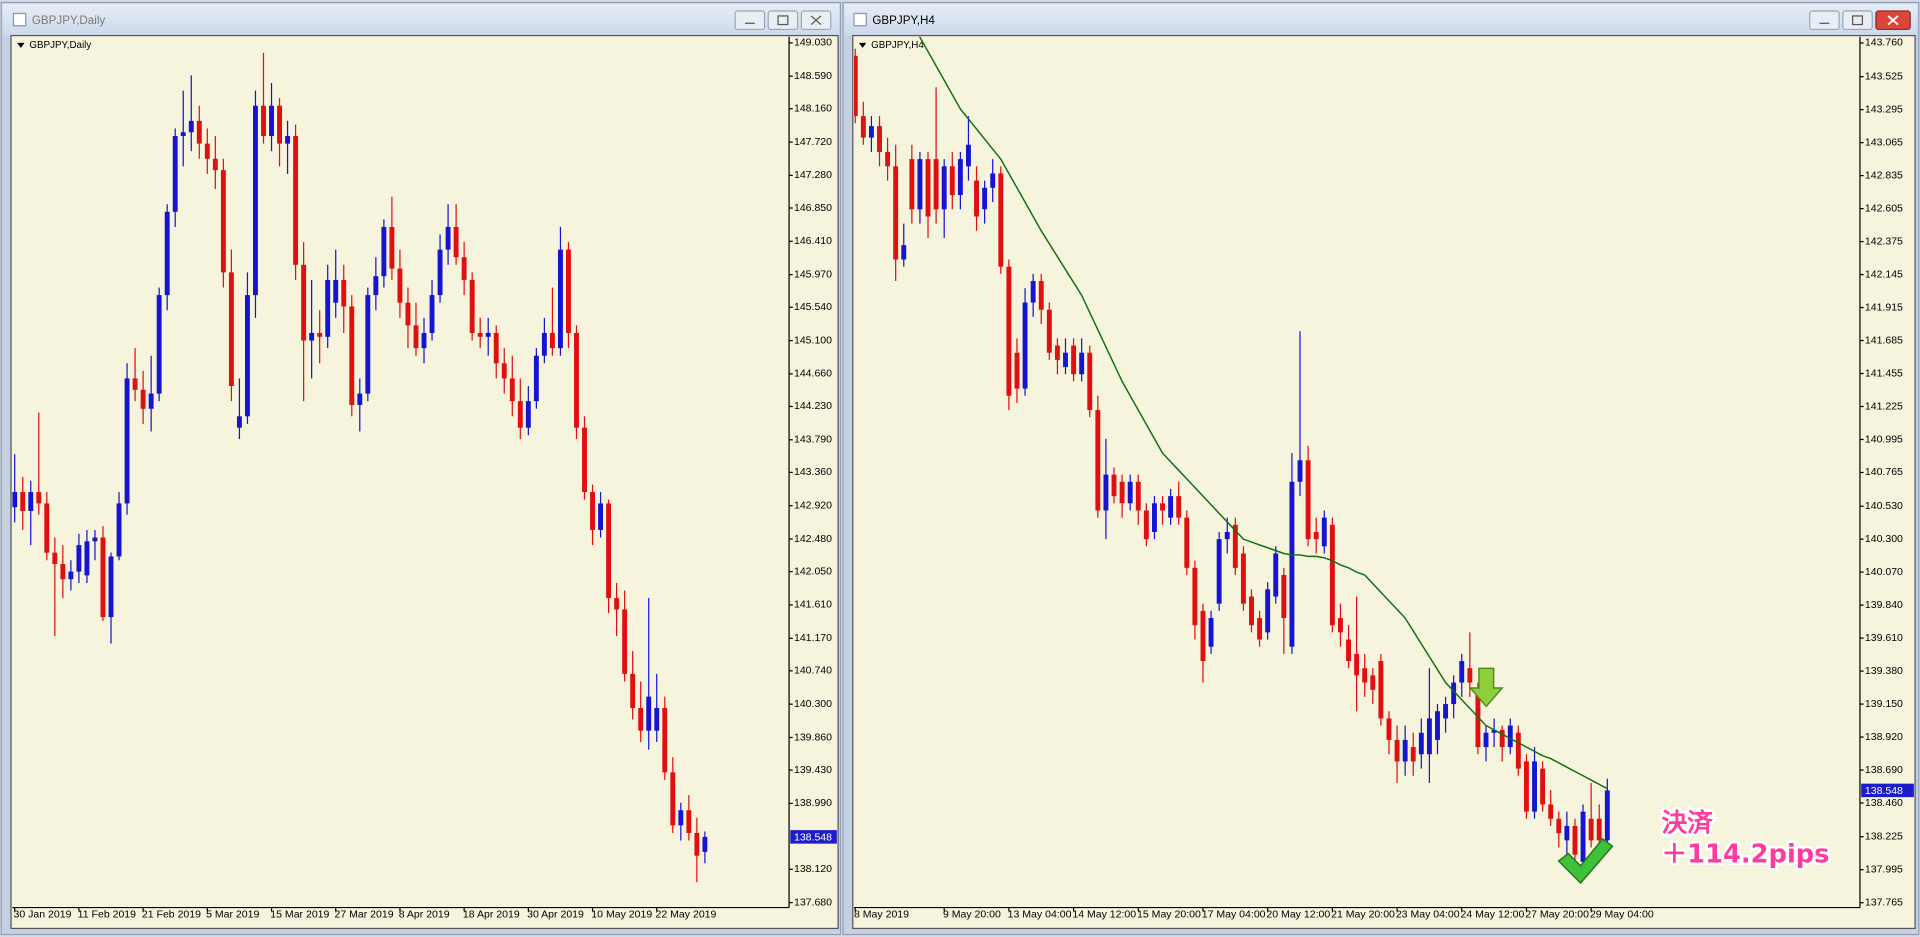  I want to click on x-tick-label: 14 May 12:00, so click(1104, 915).